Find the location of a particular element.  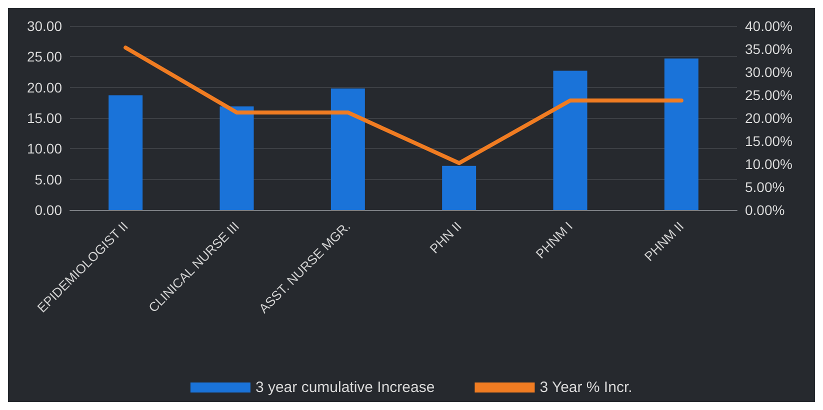

y2-tick-label: 10.00% is located at coordinates (768, 164).